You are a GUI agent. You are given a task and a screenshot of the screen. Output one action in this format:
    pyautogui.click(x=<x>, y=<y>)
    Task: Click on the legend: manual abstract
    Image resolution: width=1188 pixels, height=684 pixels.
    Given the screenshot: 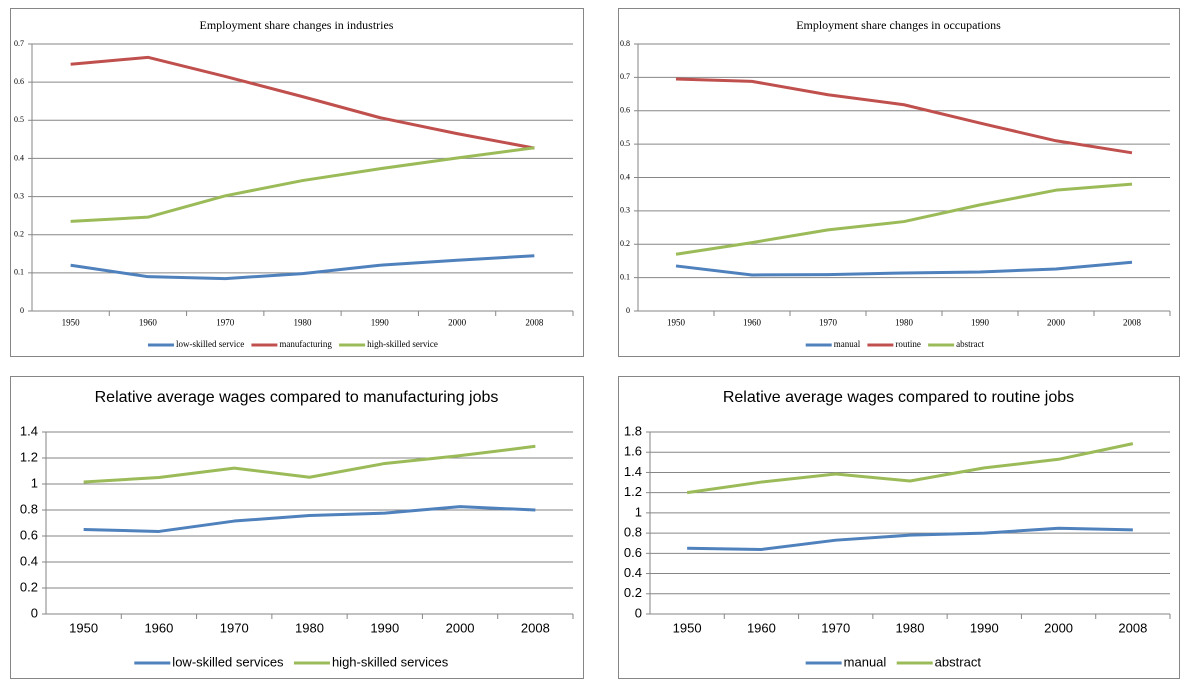 What is the action you would take?
    pyautogui.click(x=893, y=661)
    